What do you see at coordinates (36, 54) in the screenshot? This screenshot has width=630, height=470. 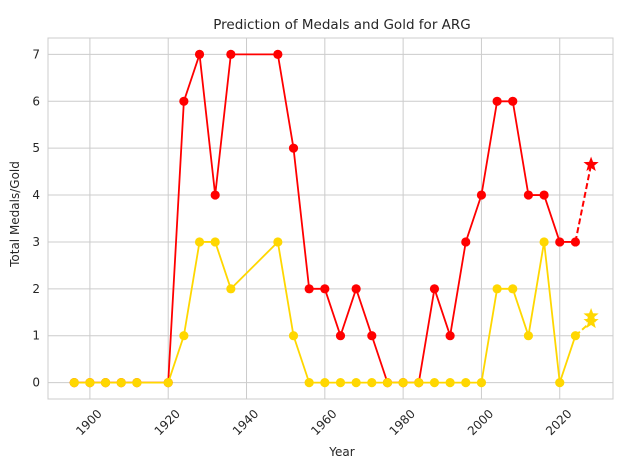 I see `y-tick-label: 7` at bounding box center [36, 54].